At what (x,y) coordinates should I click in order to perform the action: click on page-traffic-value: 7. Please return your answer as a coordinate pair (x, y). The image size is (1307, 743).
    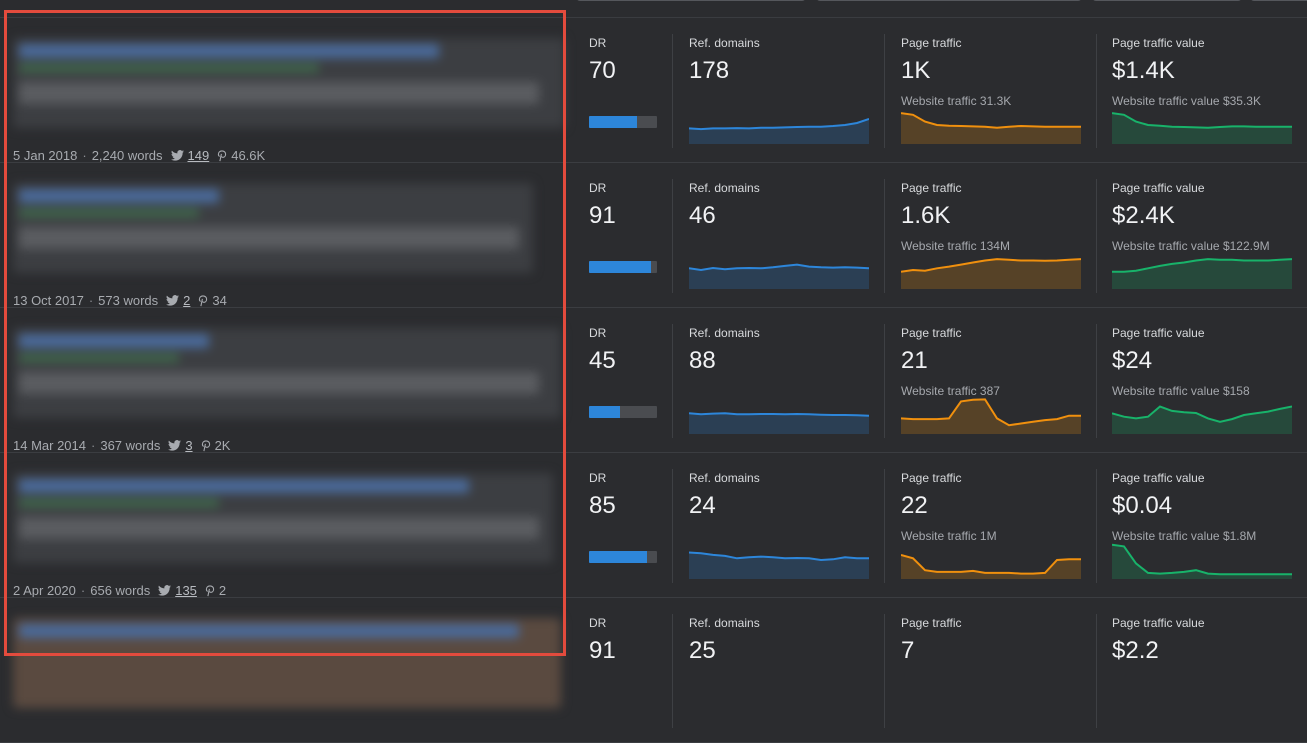
    Looking at the image, I should click on (908, 650).